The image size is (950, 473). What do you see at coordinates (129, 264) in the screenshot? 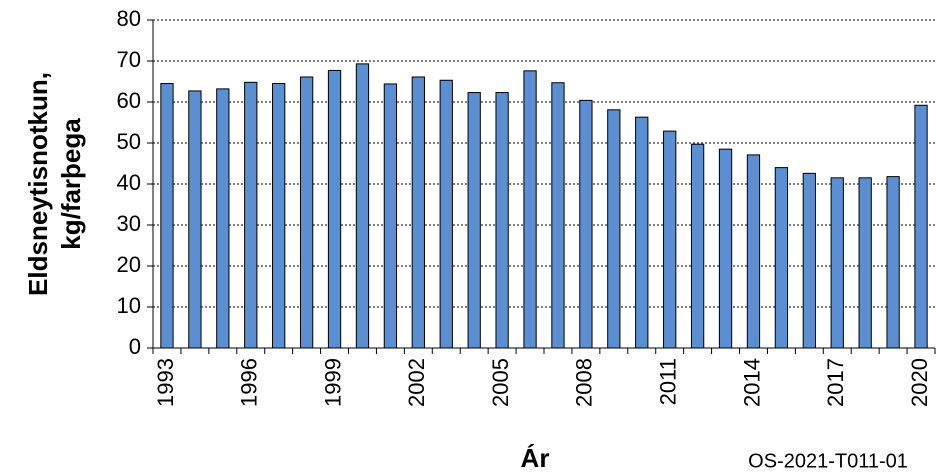
I see `y-tick-label: 20` at bounding box center [129, 264].